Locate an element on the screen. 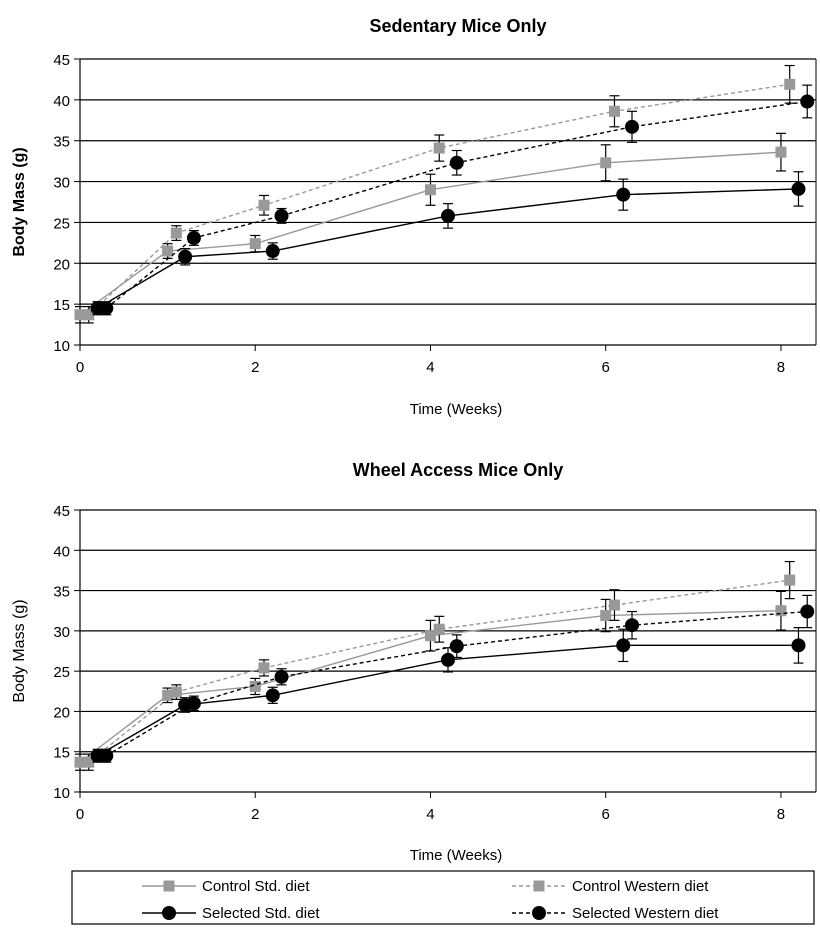 This screenshot has height=929, width=820. legend-item: Control Std. diet is located at coordinates (226, 886).